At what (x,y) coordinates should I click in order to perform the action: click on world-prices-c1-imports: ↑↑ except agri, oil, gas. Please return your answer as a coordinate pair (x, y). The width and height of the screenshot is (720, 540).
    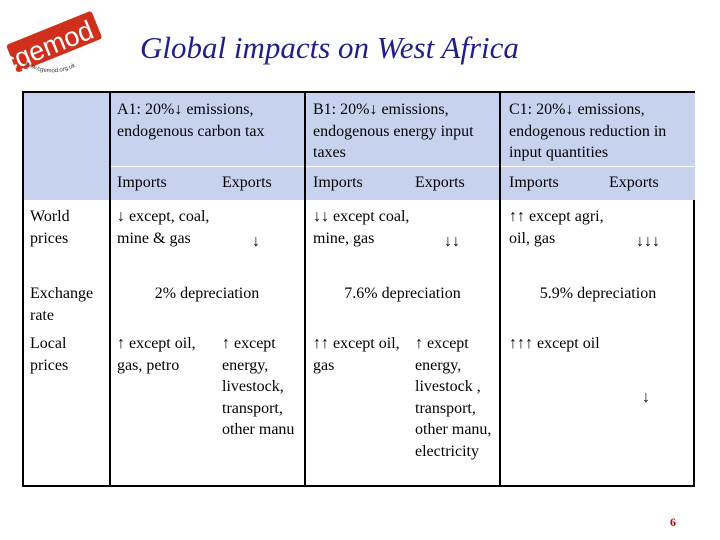
    Looking at the image, I should click on (556, 227).